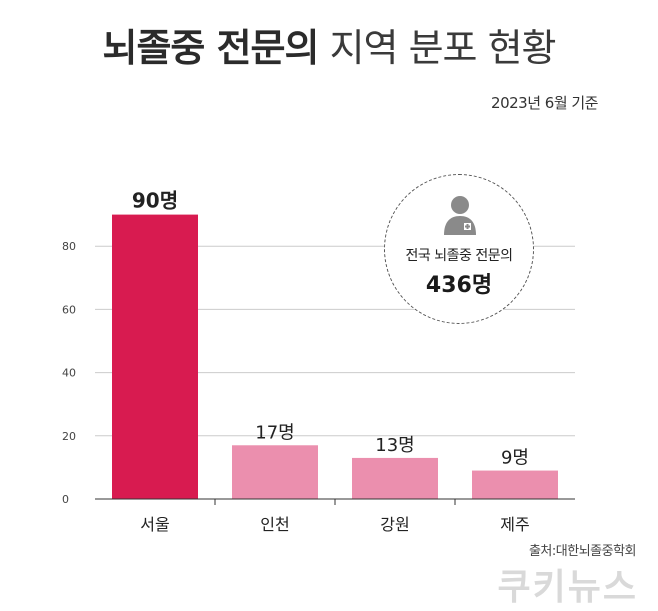 This screenshot has height=611, width=658. I want to click on y-tick-40: 40, so click(69, 373).